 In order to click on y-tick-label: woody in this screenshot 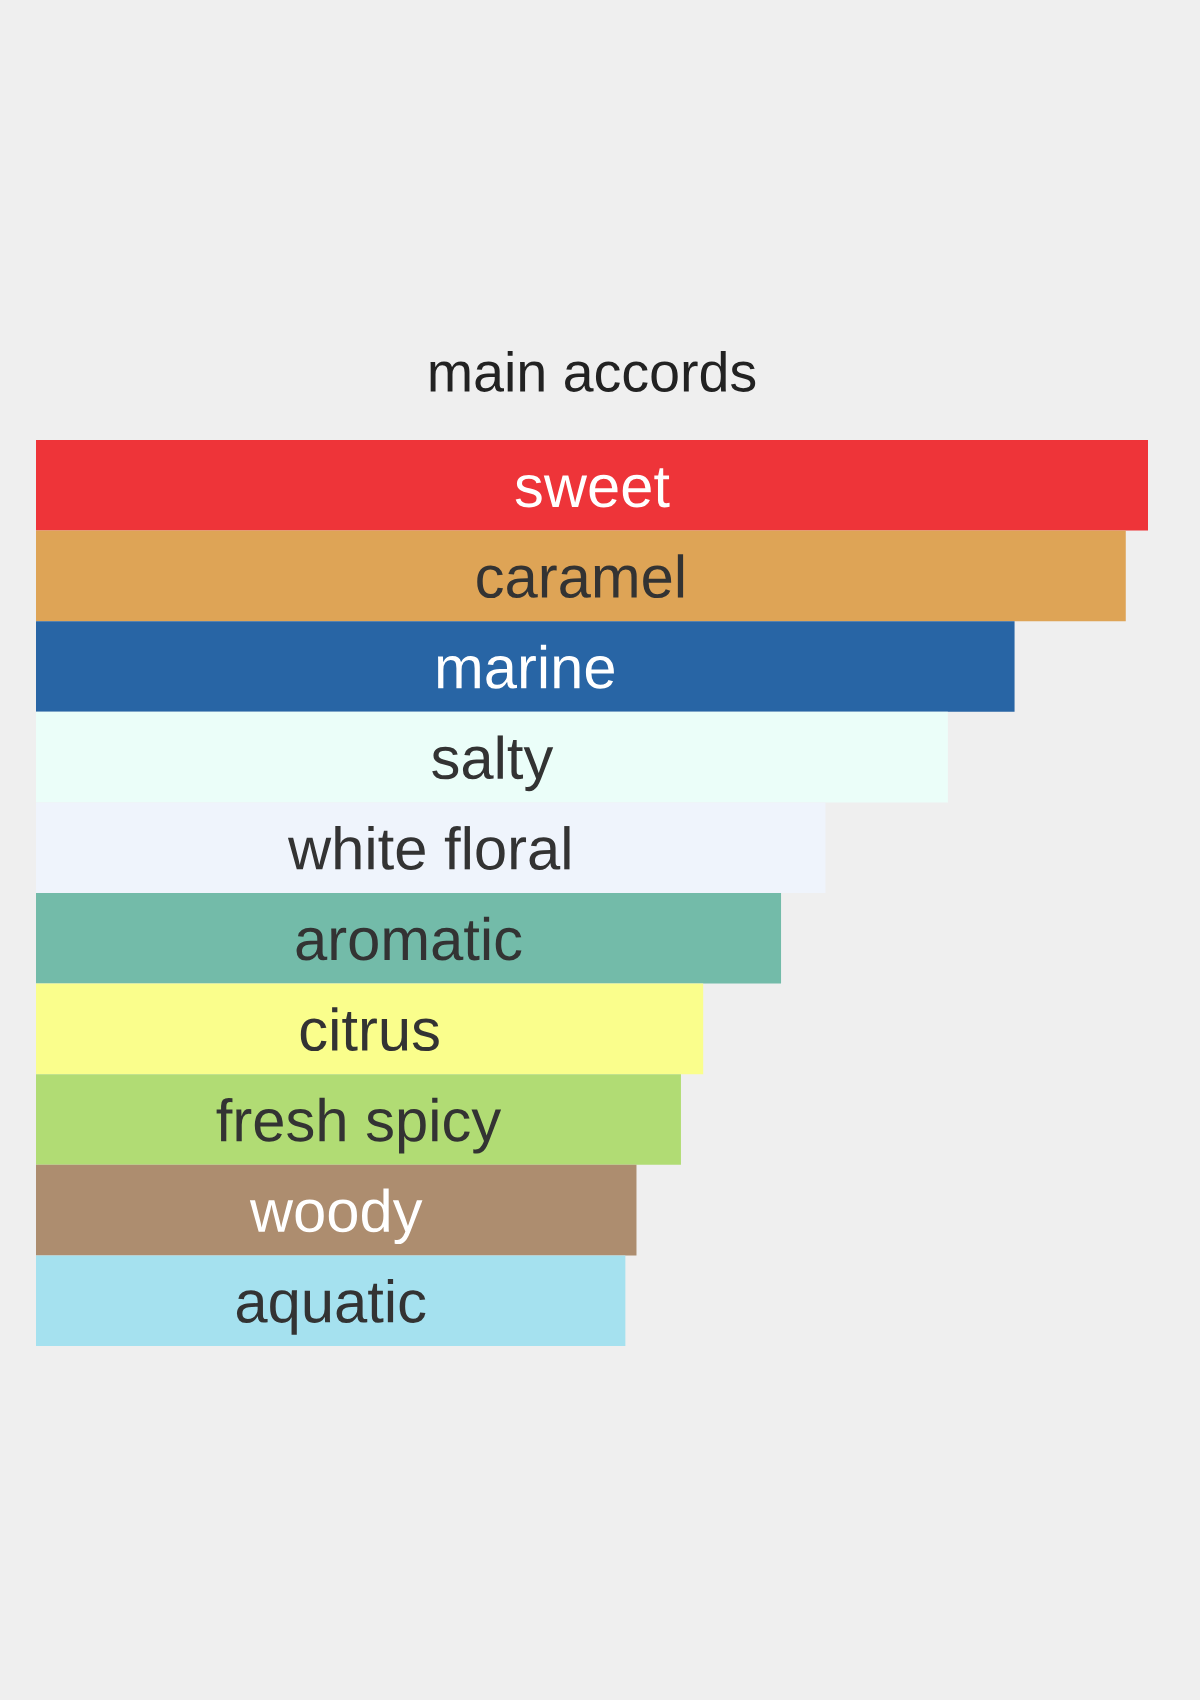, I will do `click(336, 1216)`.